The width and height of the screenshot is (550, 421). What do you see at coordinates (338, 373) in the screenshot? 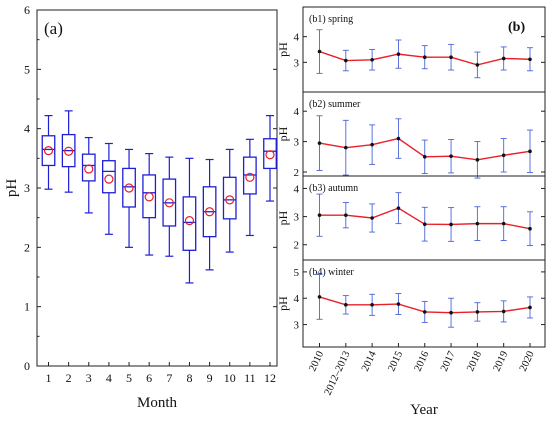
I see `x-tick-label: 2012–2013` at bounding box center [338, 373].